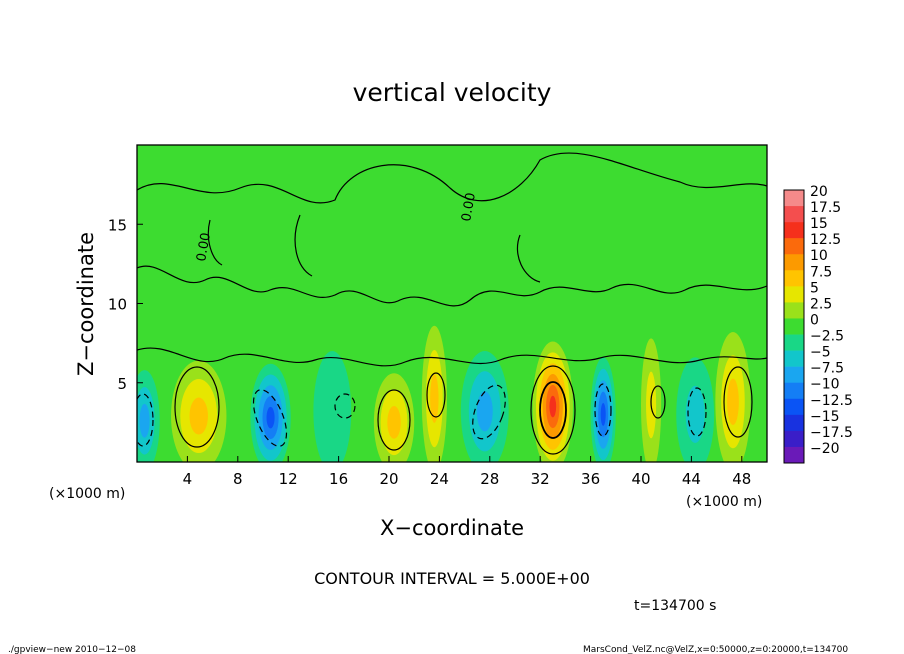 The image size is (904, 654). I want to click on colorbar-label: 5, so click(814, 288).